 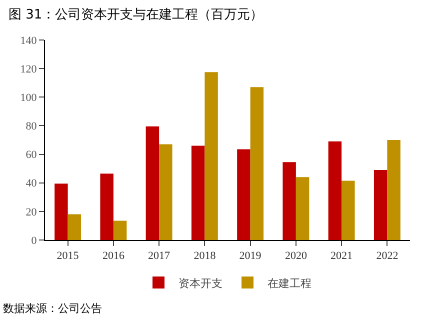 I want to click on y-tick-label: 100, so click(x=29, y=98).